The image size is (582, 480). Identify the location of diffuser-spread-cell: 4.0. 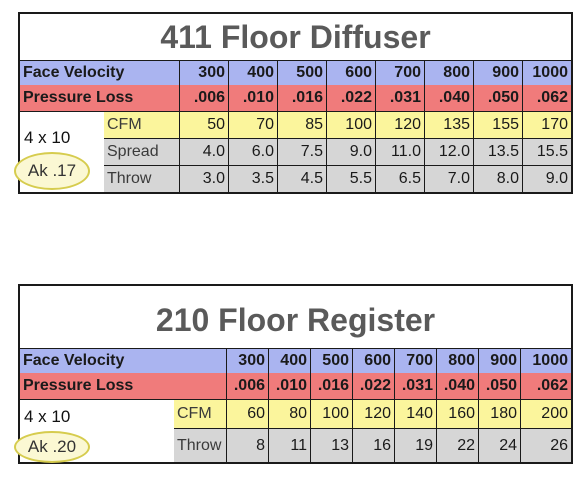
(204, 152).